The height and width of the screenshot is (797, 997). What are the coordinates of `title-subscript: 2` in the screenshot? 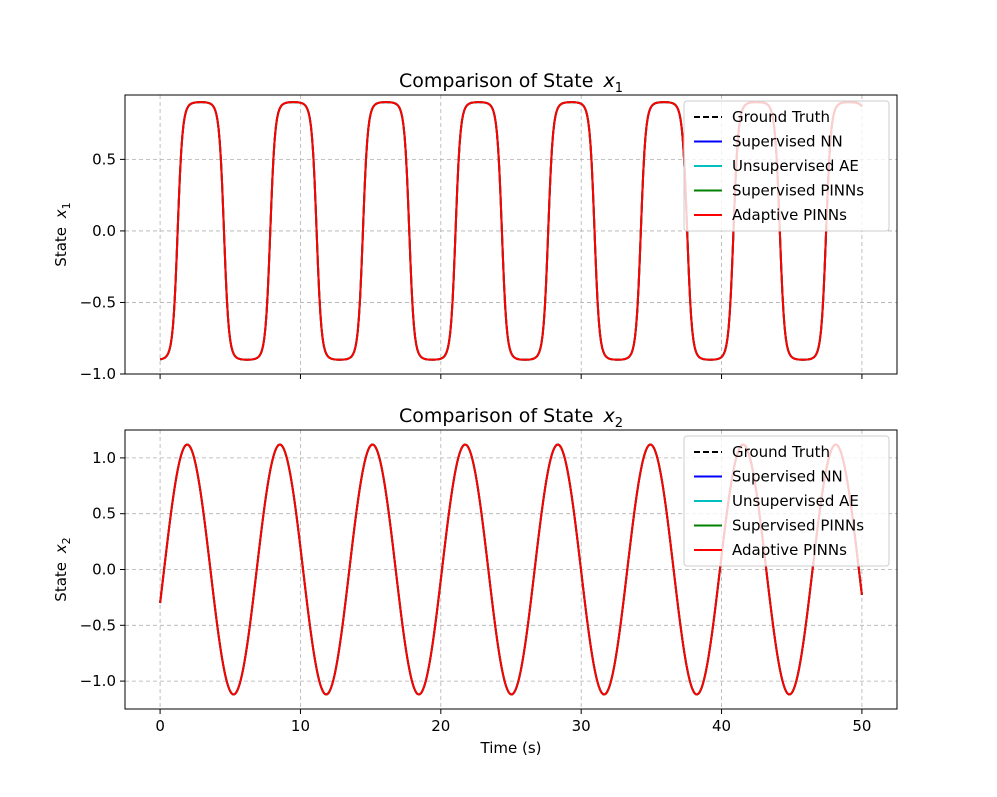 It's located at (619, 423).